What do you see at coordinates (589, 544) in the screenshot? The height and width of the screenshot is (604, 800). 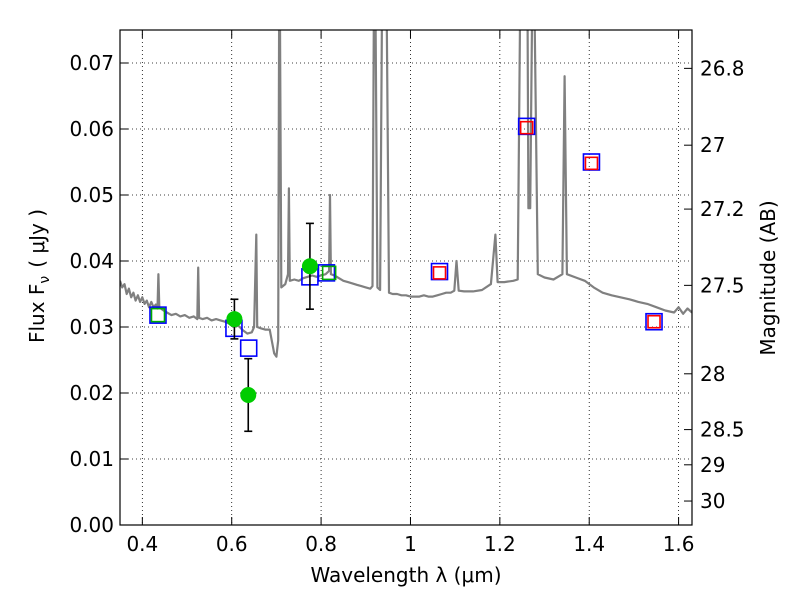 I see `x-tick-label: 1.4` at bounding box center [589, 544].